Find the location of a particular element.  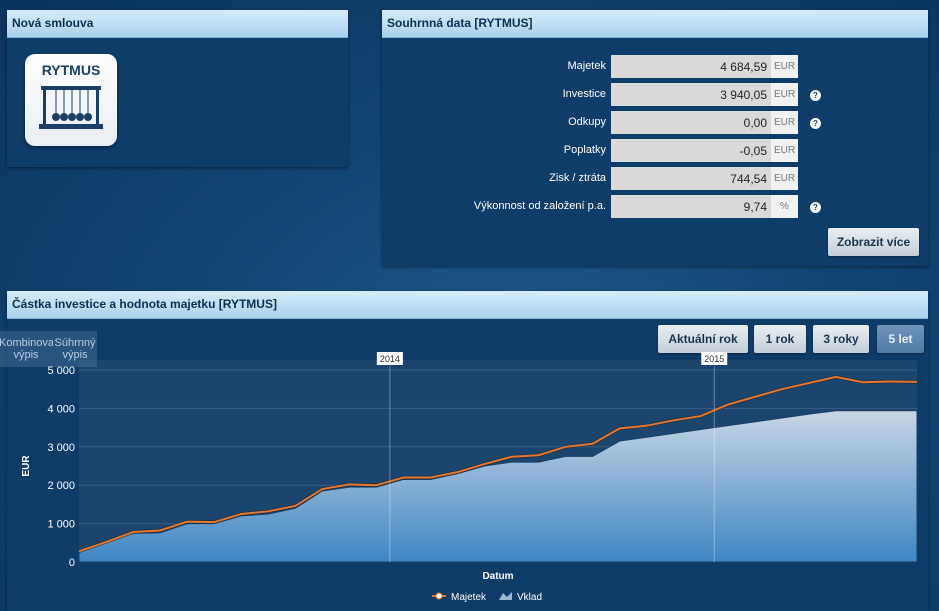

x-axis-label: Datum is located at coordinates (497, 576).